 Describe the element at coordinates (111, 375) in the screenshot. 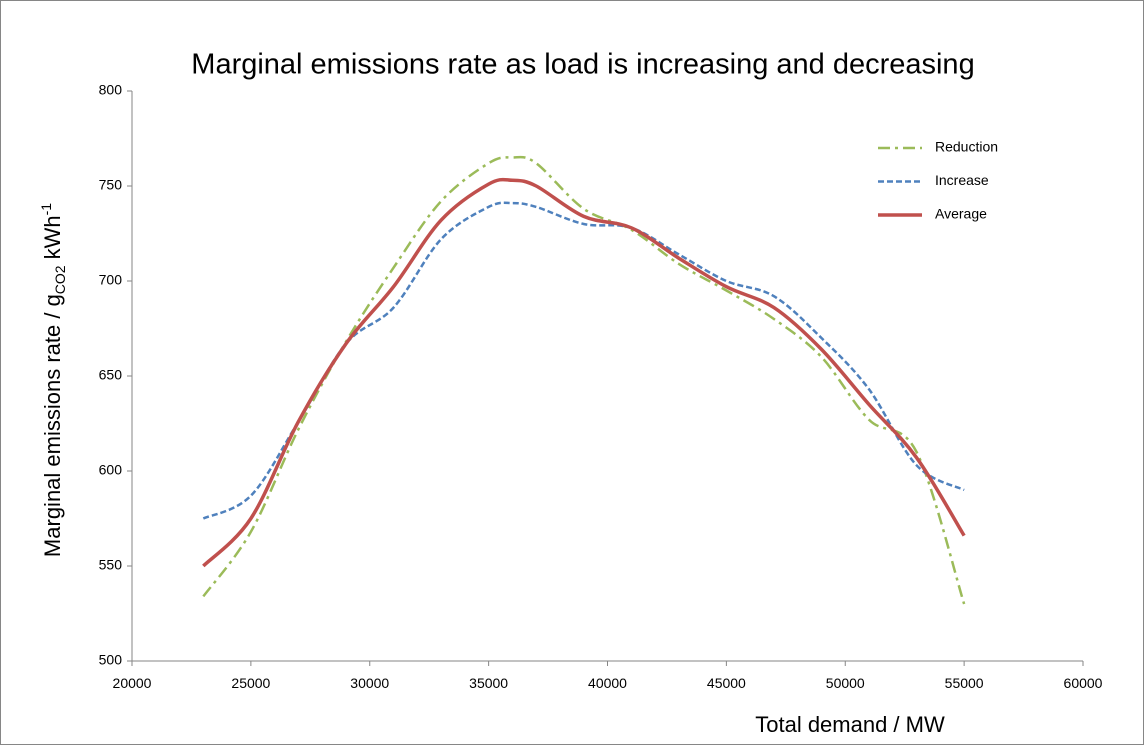

I see `y-tick-label: 650` at that location.